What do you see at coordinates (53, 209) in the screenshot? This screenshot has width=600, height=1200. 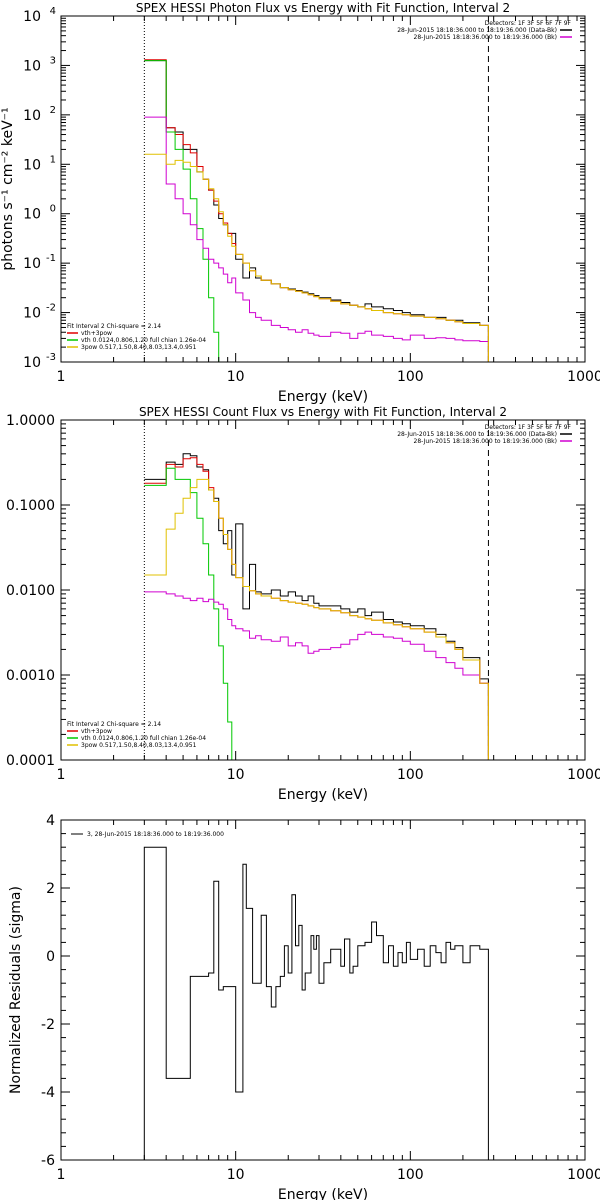 I see `y-tick-exponent: 0` at bounding box center [53, 209].